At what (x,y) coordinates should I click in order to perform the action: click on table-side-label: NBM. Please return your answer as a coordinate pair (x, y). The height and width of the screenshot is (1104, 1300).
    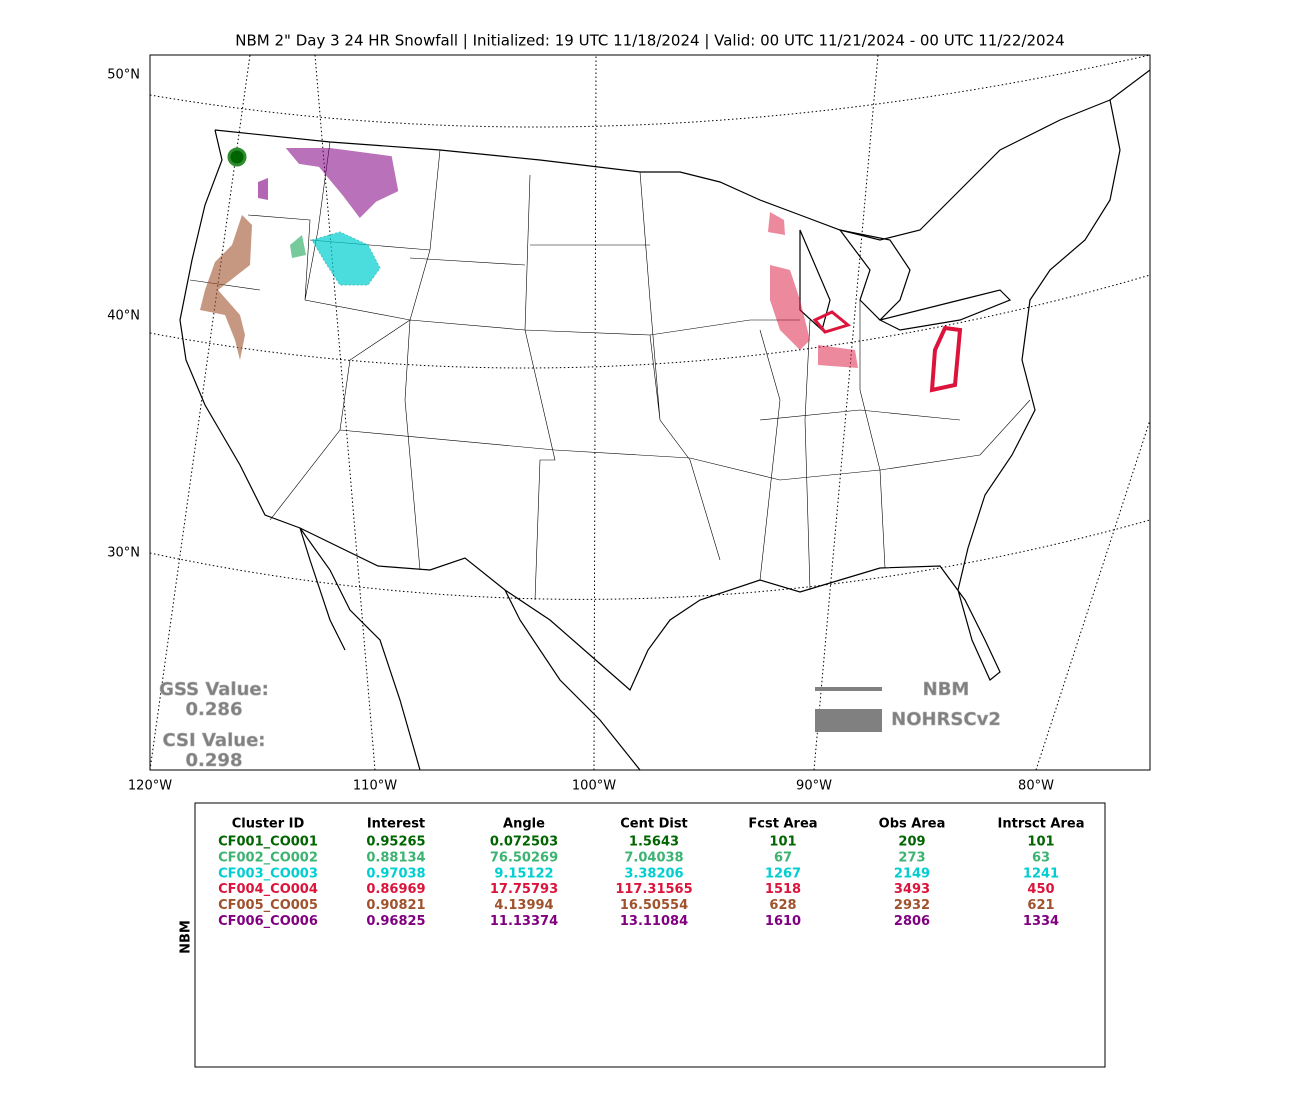
    Looking at the image, I should click on (186, 937).